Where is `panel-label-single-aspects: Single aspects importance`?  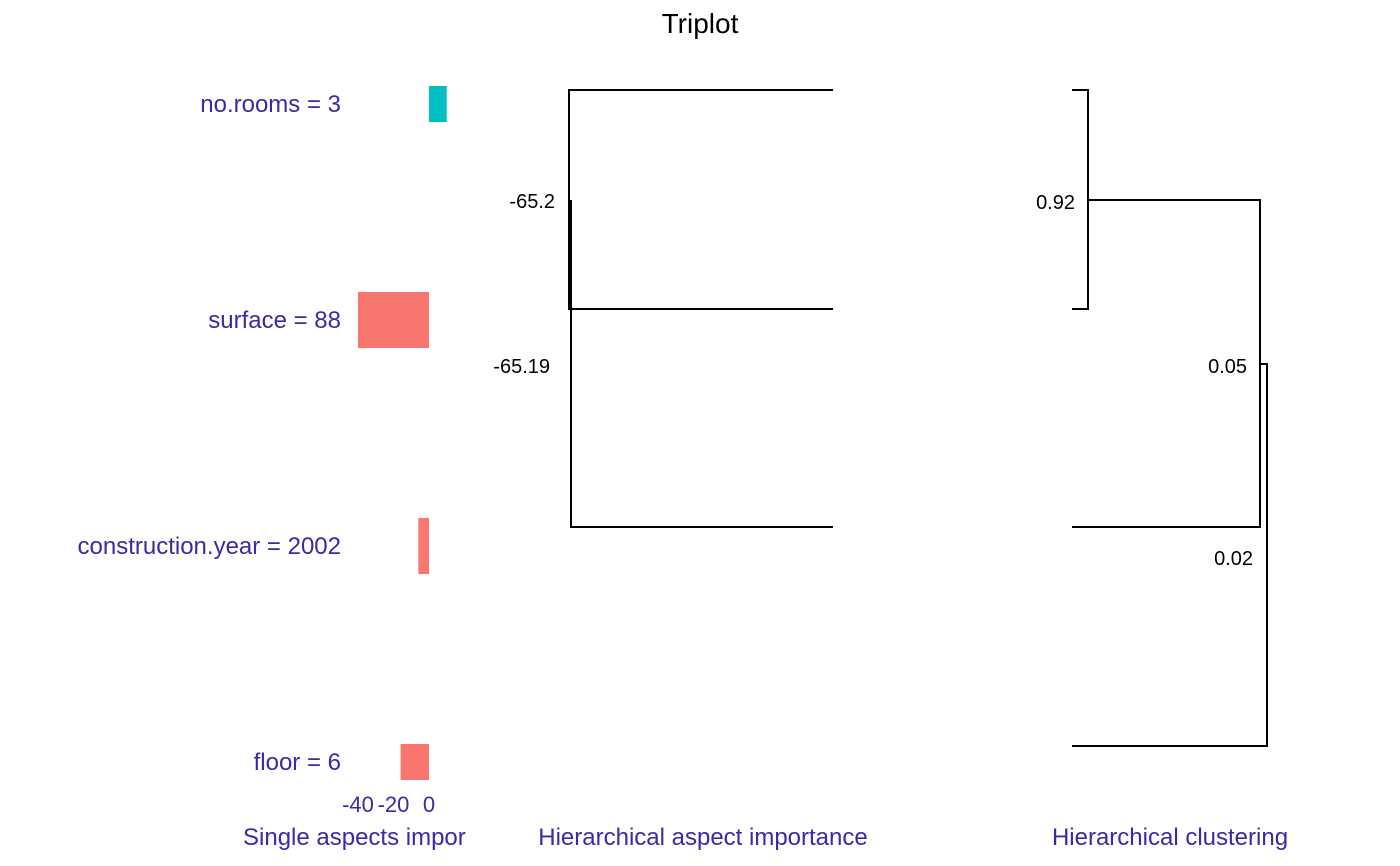
panel-label-single-aspects: Single aspects importance is located at coordinates (383, 837).